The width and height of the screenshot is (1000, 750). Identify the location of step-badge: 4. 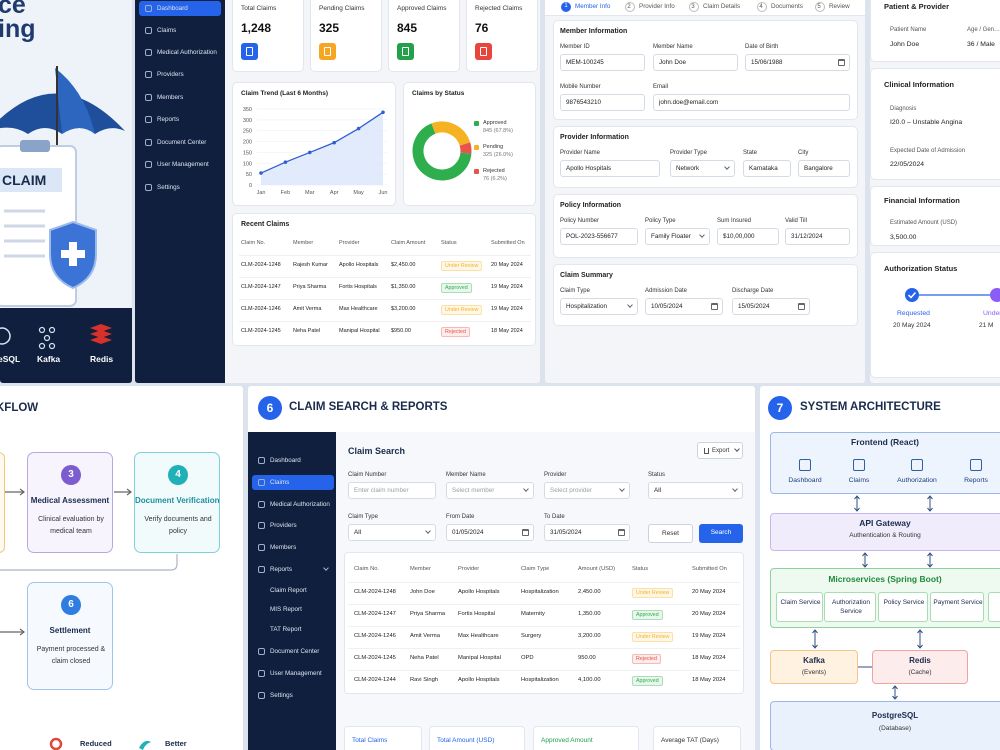
(178, 475).